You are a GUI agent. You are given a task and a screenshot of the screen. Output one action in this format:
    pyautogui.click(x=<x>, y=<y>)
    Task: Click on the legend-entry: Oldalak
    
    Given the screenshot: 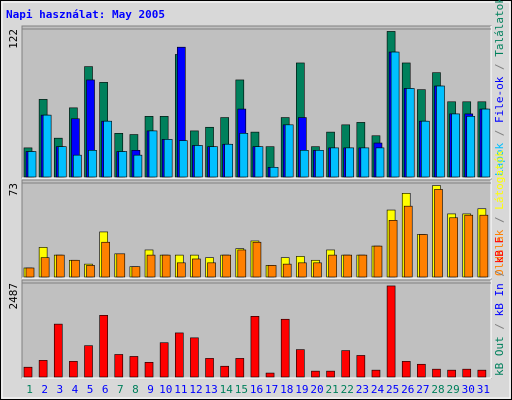 What is the action you would take?
    pyautogui.click(x=499, y=252)
    